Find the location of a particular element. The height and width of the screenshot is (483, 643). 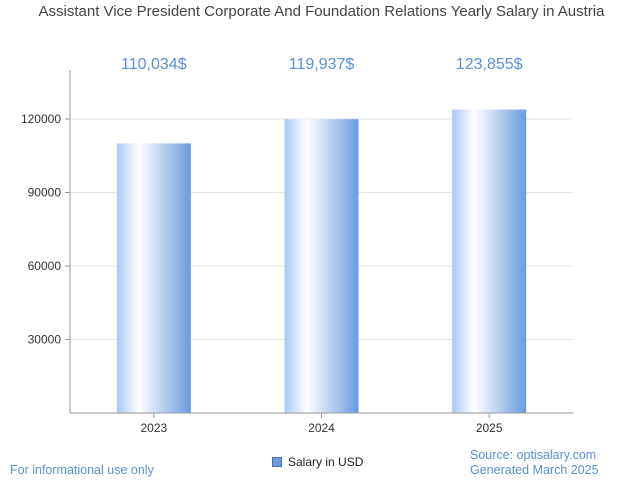

source-text: Source: optisalary.com is located at coordinates (533, 455).